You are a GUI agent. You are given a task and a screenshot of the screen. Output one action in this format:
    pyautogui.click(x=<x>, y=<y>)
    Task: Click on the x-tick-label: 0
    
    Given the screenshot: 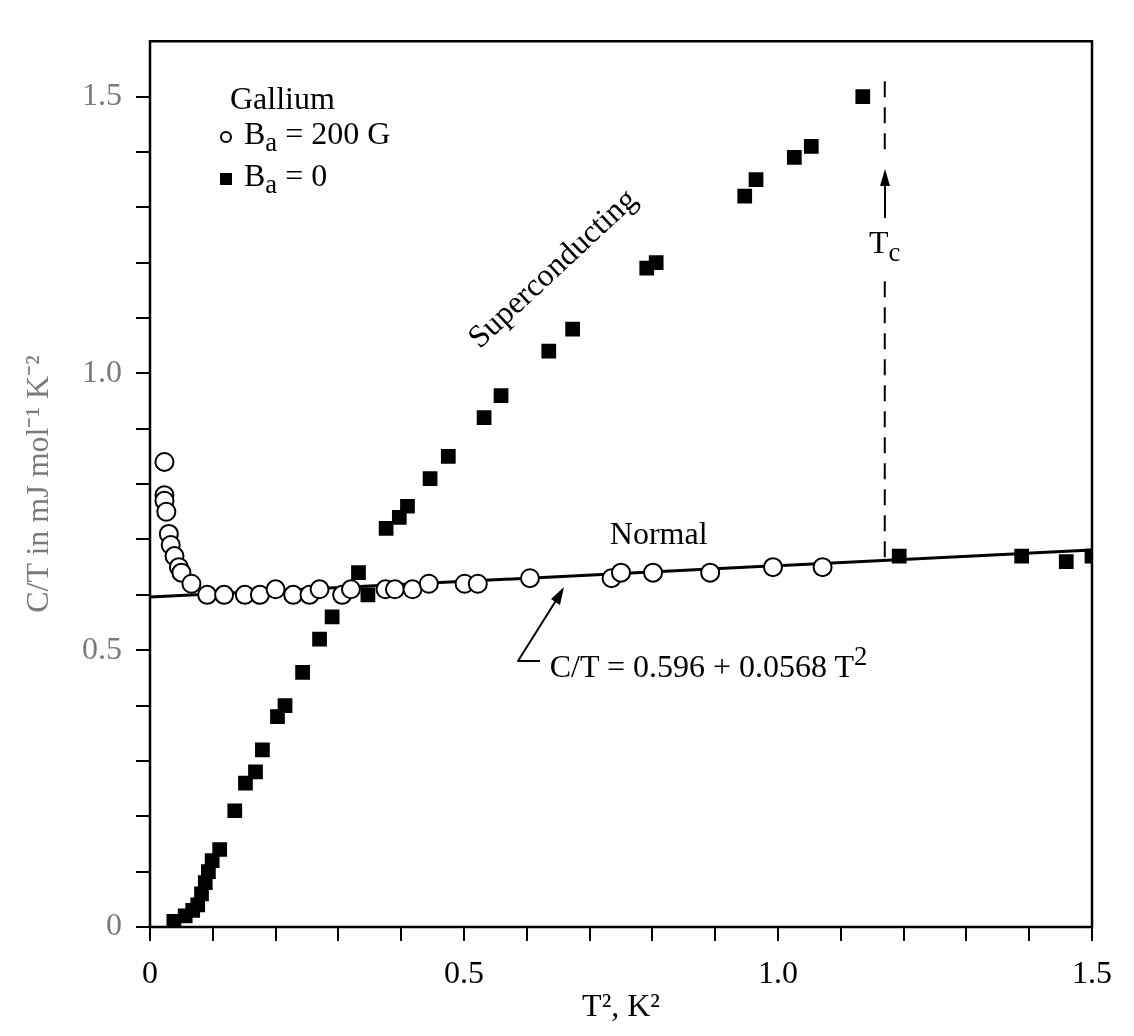 What is the action you would take?
    pyautogui.click(x=150, y=971)
    